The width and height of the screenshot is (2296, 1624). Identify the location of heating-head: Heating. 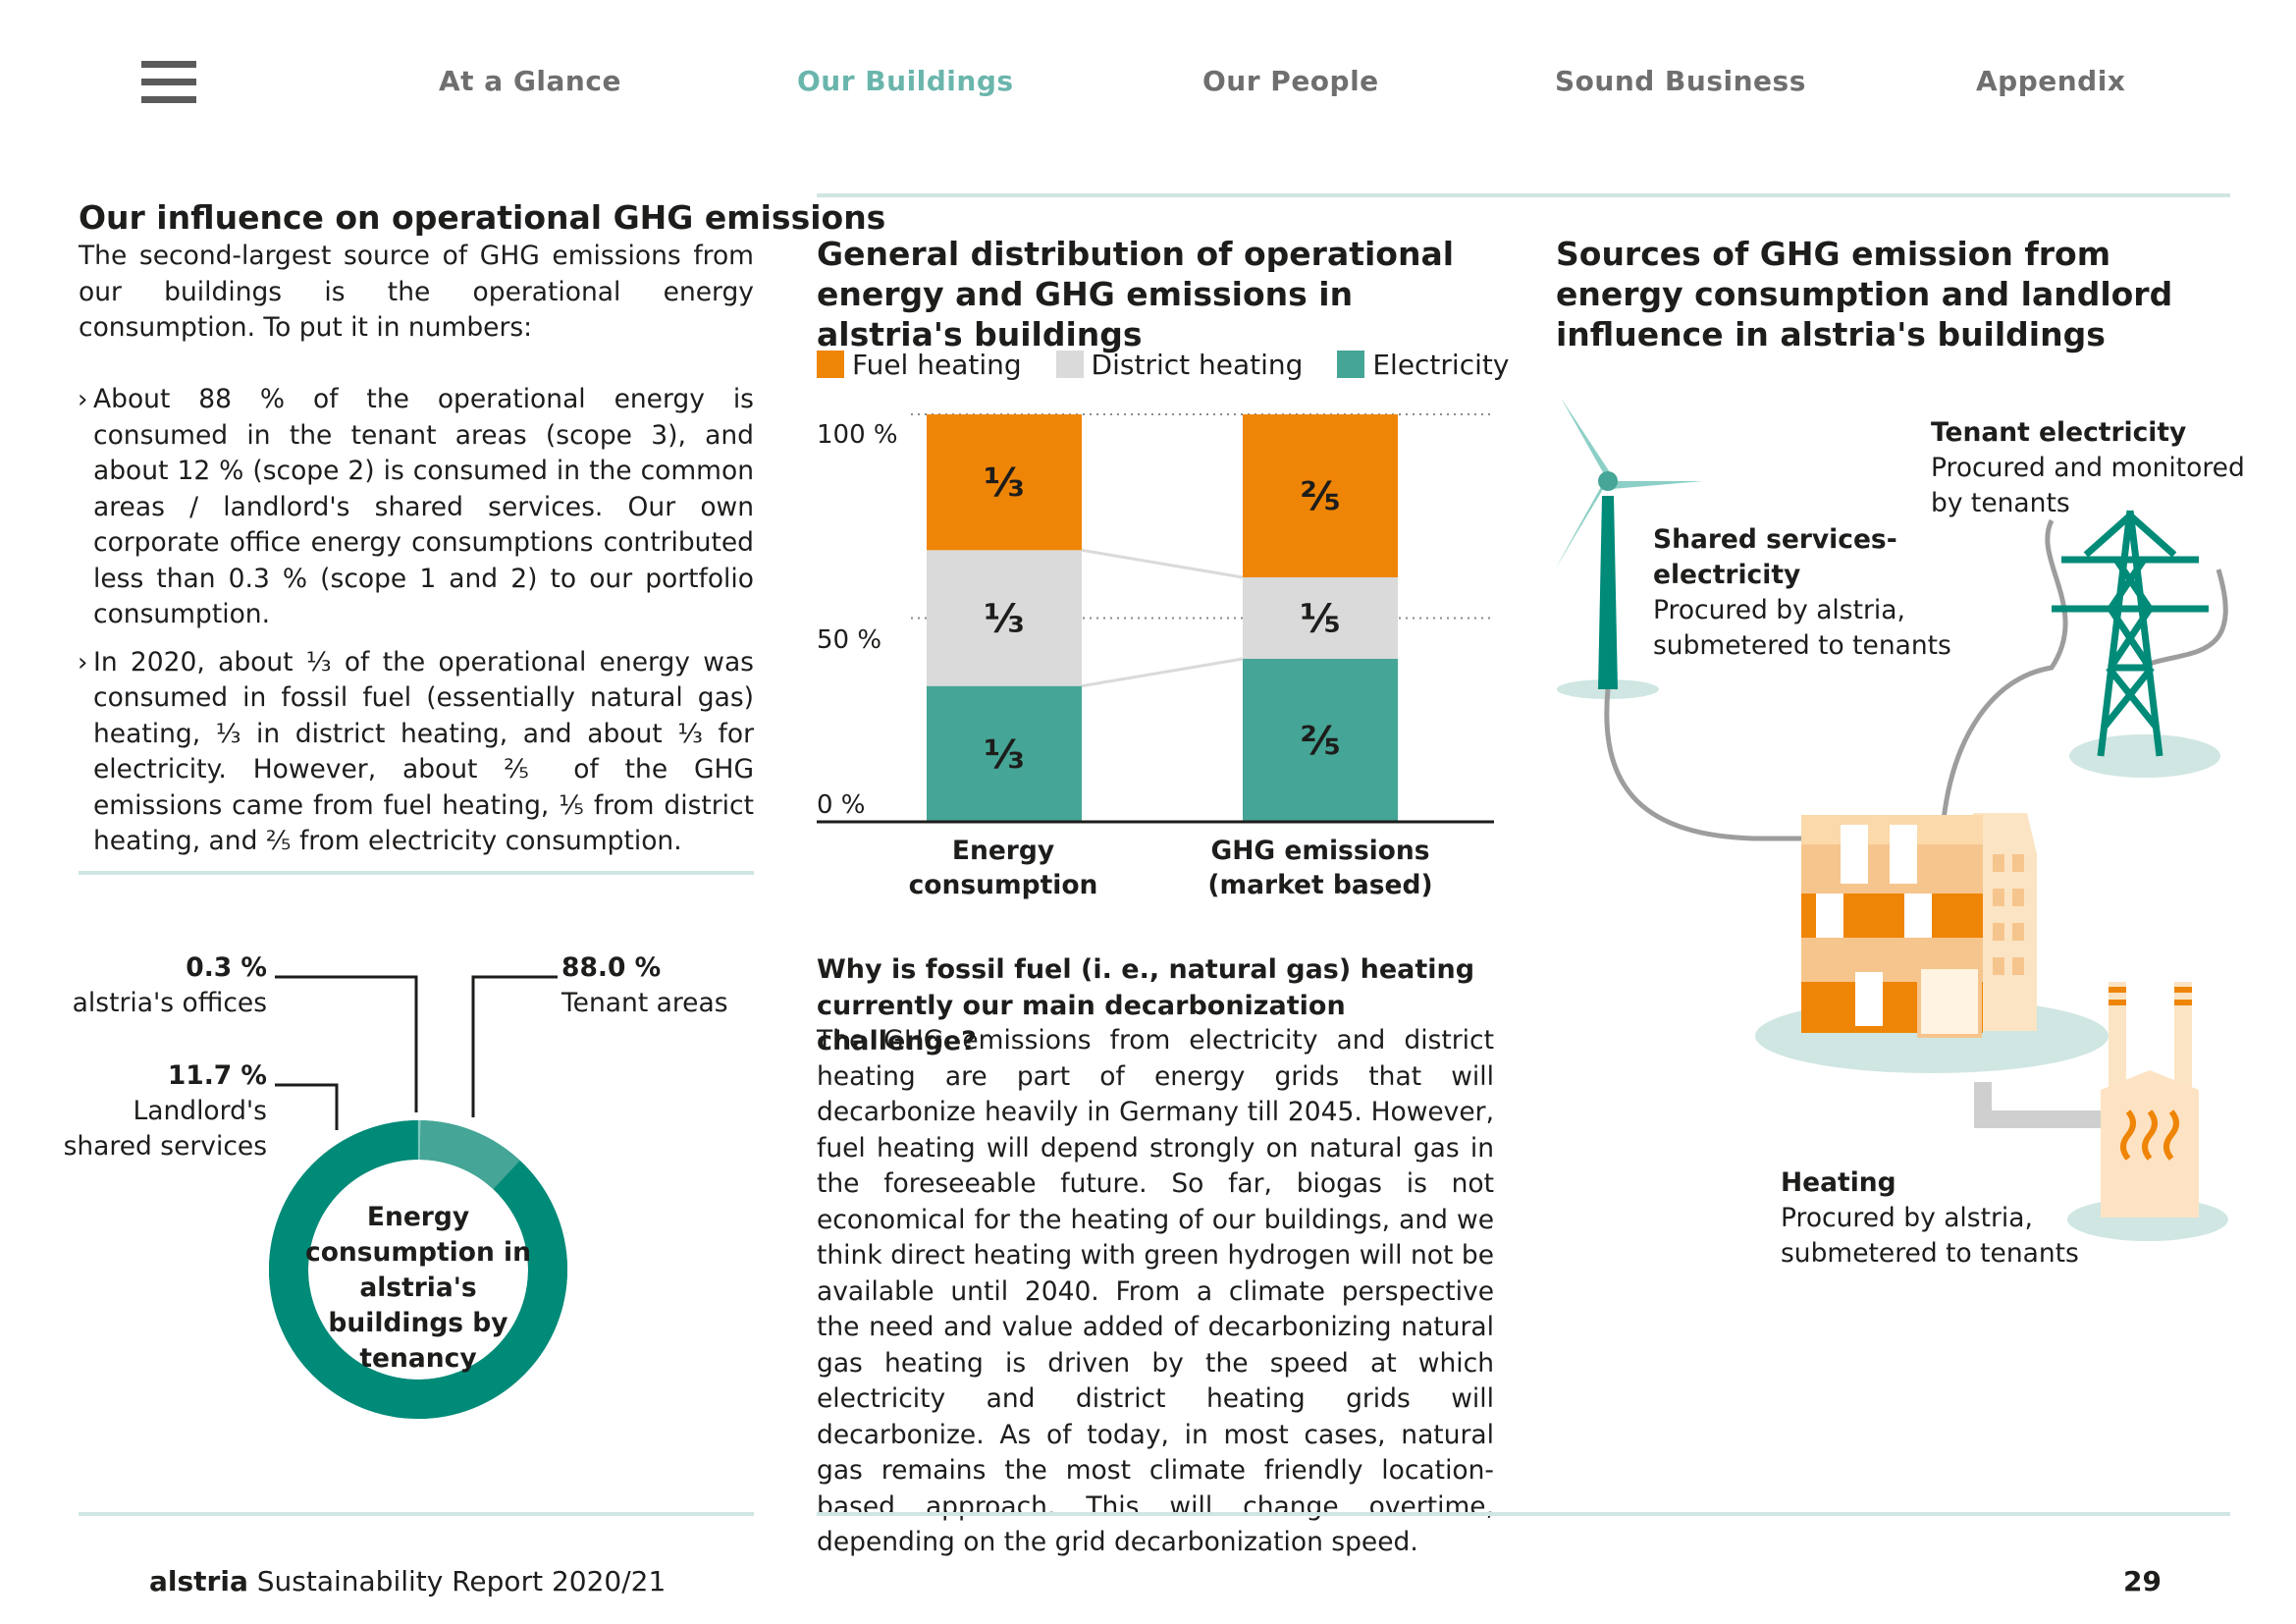
(1839, 1182).